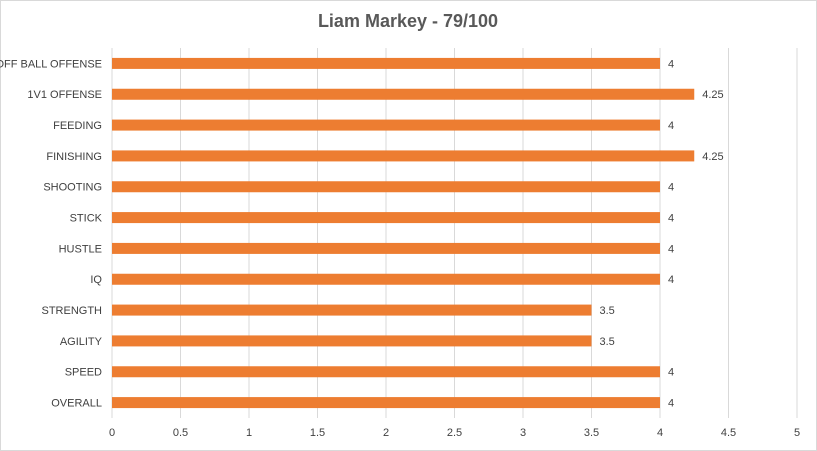 The height and width of the screenshot is (451, 817). Describe the element at coordinates (591, 433) in the screenshot. I see `x-tick-label: 3.5` at that location.